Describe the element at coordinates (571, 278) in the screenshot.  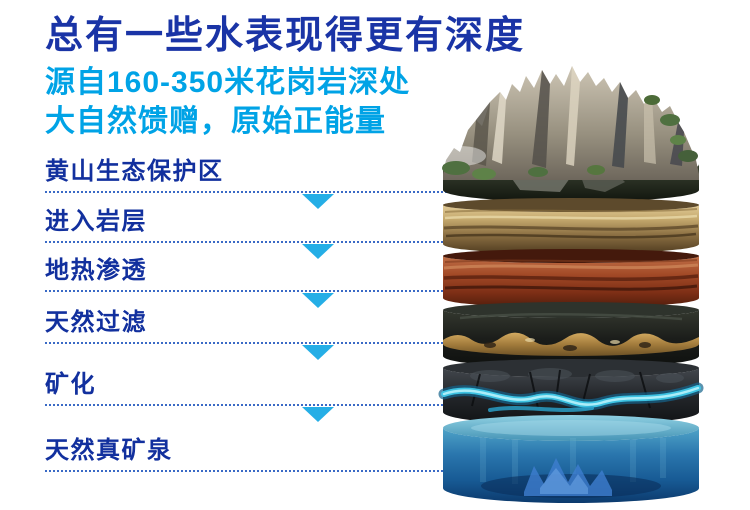
I see `red-rock-disc-icon` at that location.